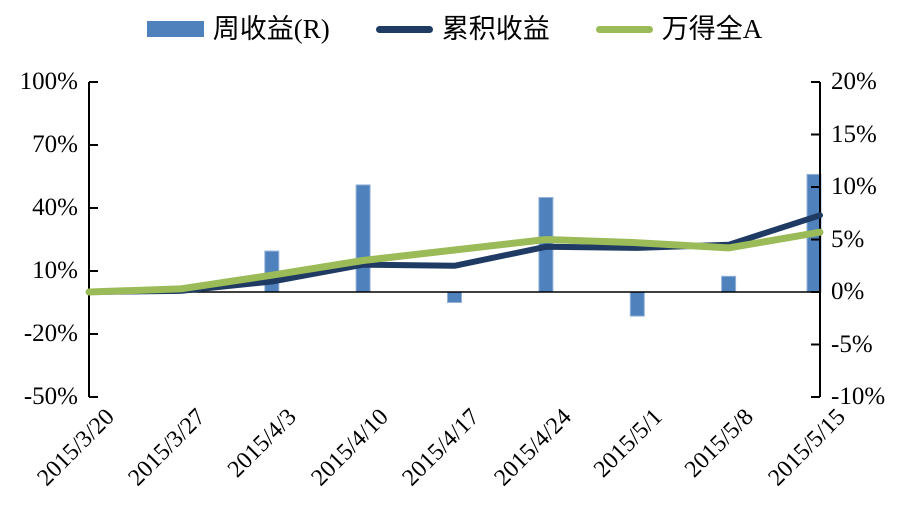 The height and width of the screenshot is (528, 909). What do you see at coordinates (271, 29) in the screenshot?
I see `legend-label: 周收益(R)` at bounding box center [271, 29].